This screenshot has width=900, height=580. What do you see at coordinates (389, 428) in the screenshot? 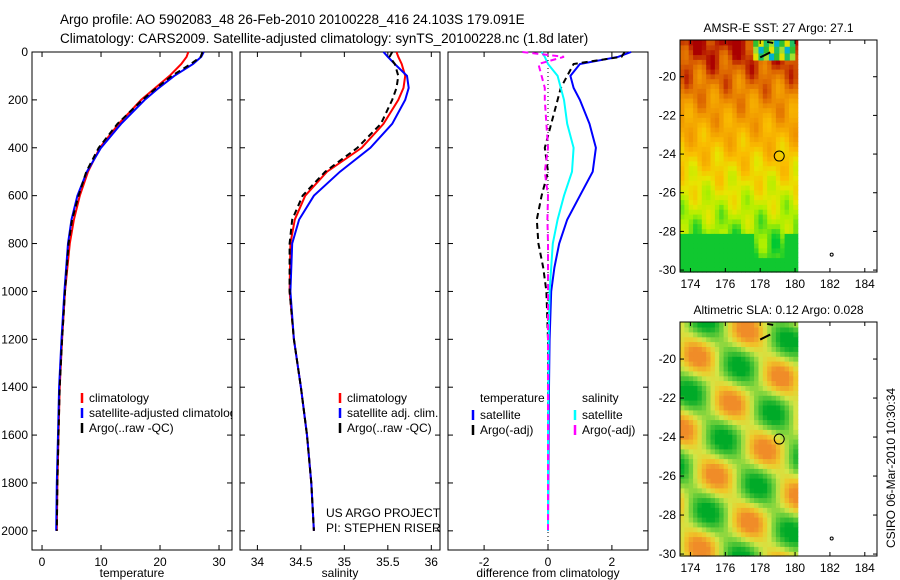
I see `legend-label: Argo(..raw -QC)` at bounding box center [389, 428].